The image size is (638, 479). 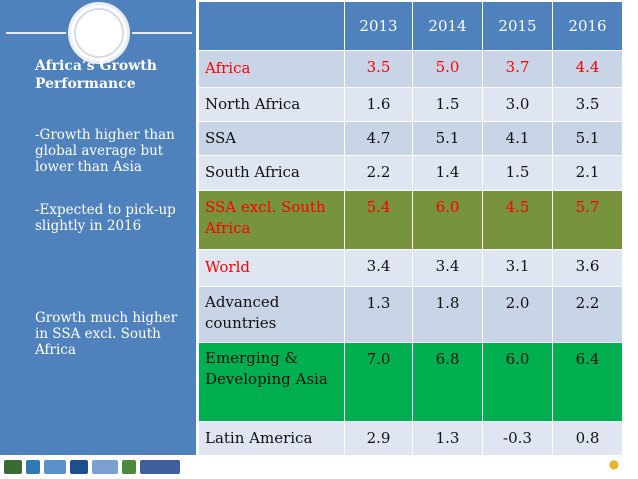 I want to click on cell-value: 4.5, so click(x=517, y=220).